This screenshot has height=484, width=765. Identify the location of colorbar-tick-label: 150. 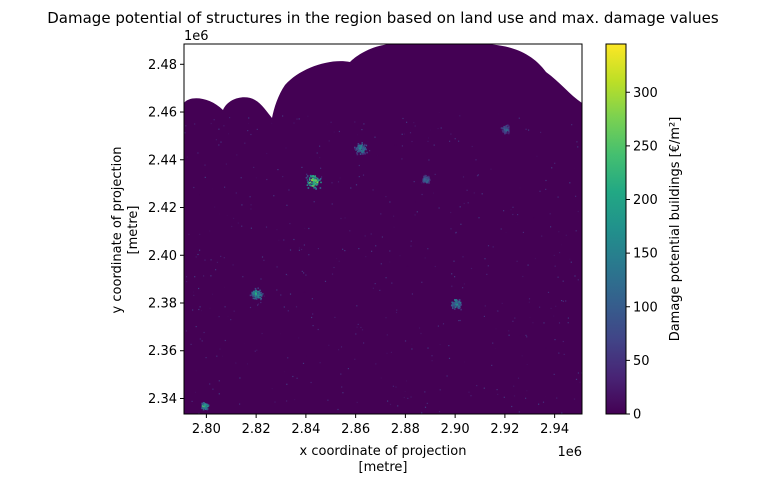
(645, 254).